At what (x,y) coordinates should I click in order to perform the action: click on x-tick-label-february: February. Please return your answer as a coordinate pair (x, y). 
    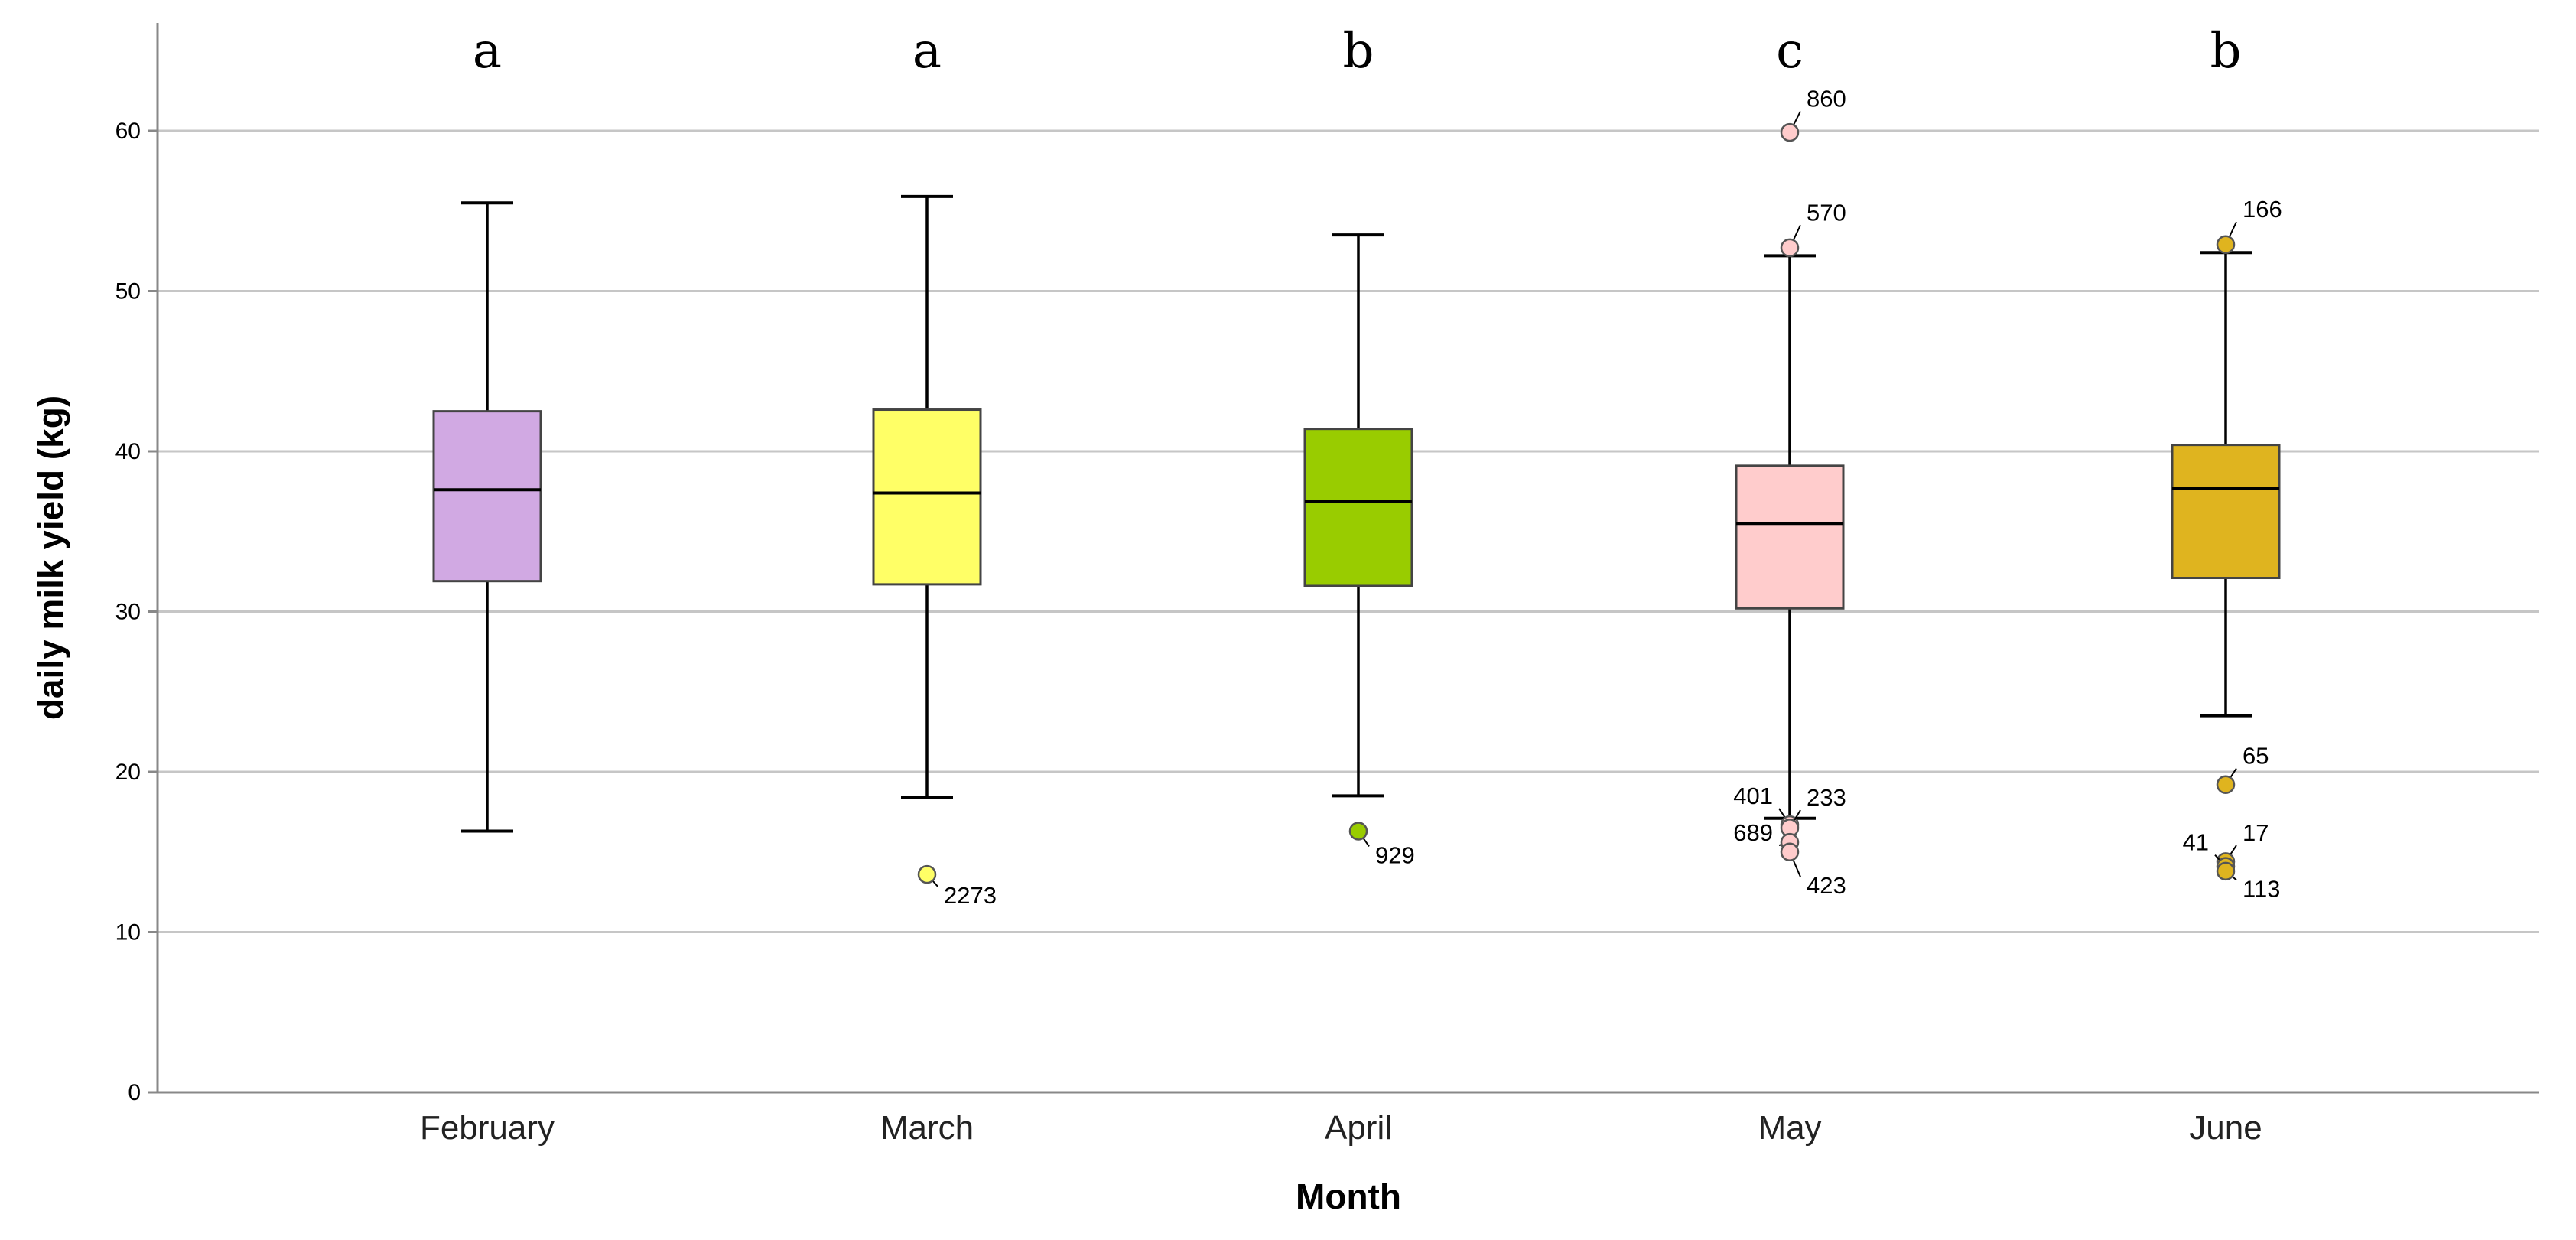
    Looking at the image, I should click on (487, 1128).